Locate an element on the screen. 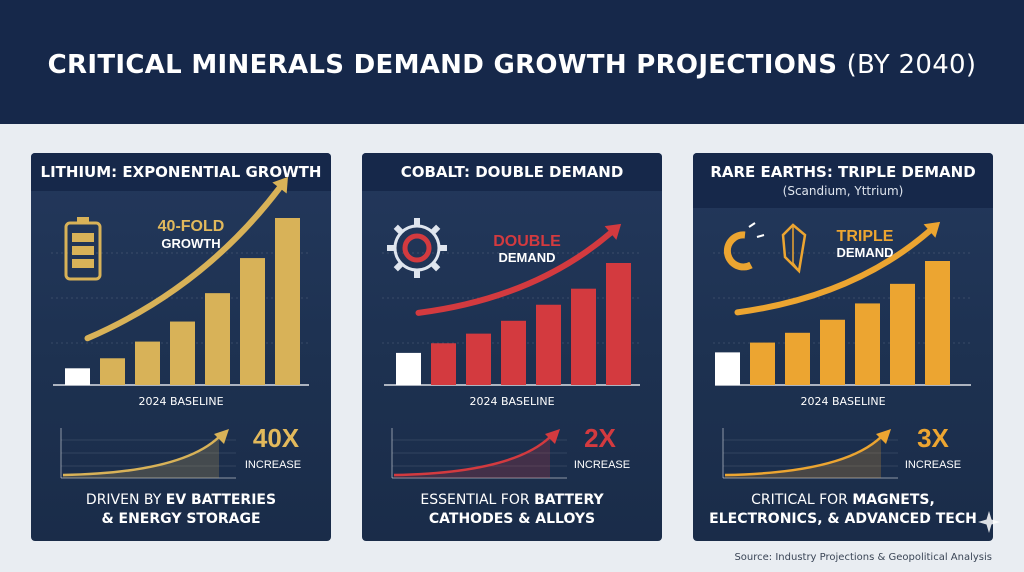  footer-text: ESSENTIAL FOR is located at coordinates (477, 500).